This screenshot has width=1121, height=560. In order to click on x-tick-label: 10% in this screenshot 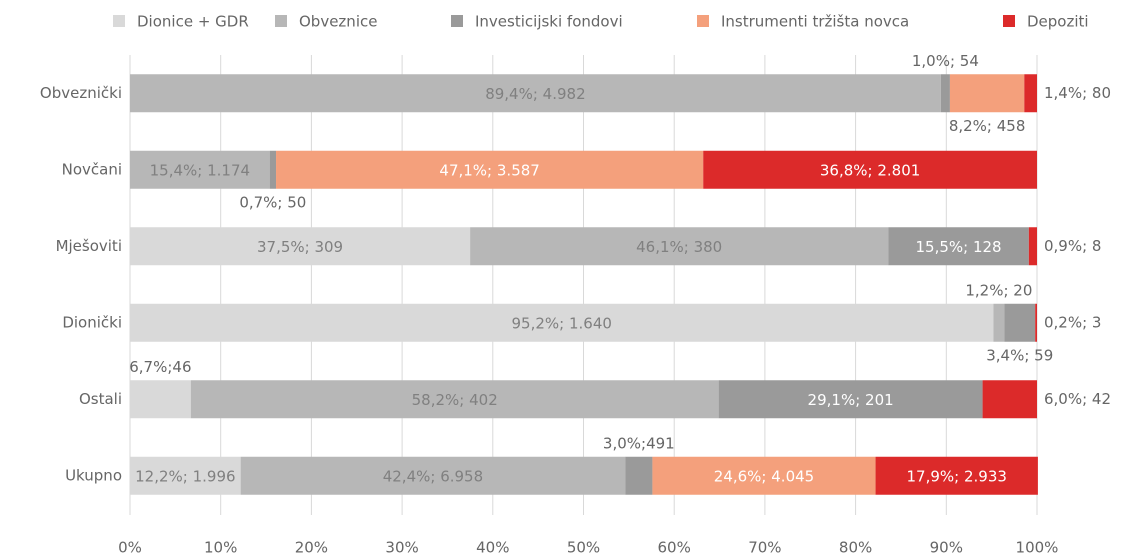, I will do `click(220, 548)`.